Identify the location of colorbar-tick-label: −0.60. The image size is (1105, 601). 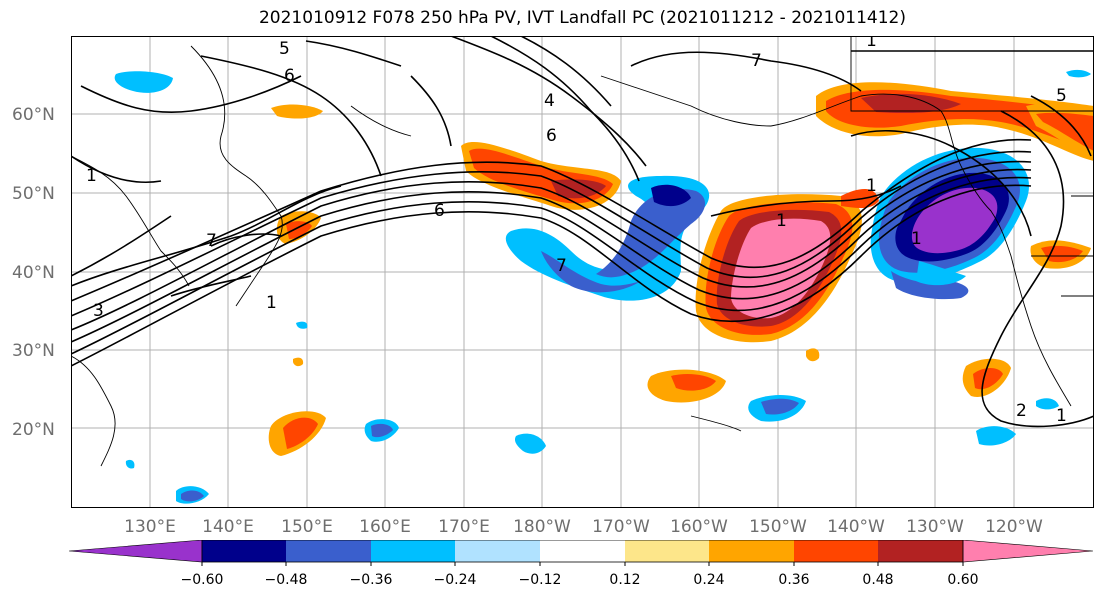
(202, 580).